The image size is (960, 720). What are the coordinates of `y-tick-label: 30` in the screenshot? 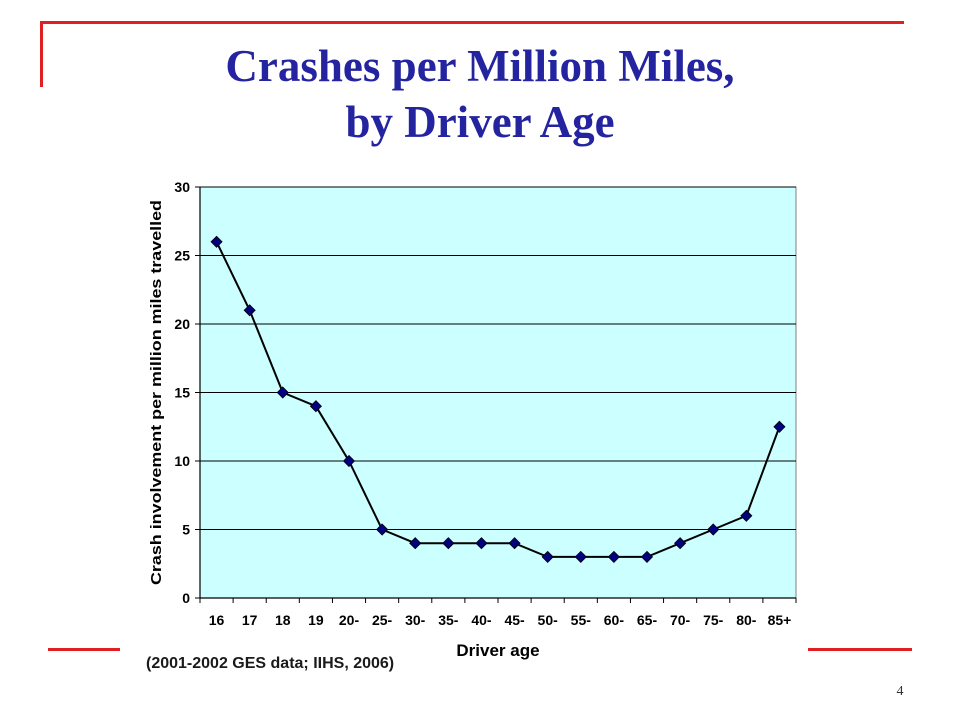 It's located at (182, 187).